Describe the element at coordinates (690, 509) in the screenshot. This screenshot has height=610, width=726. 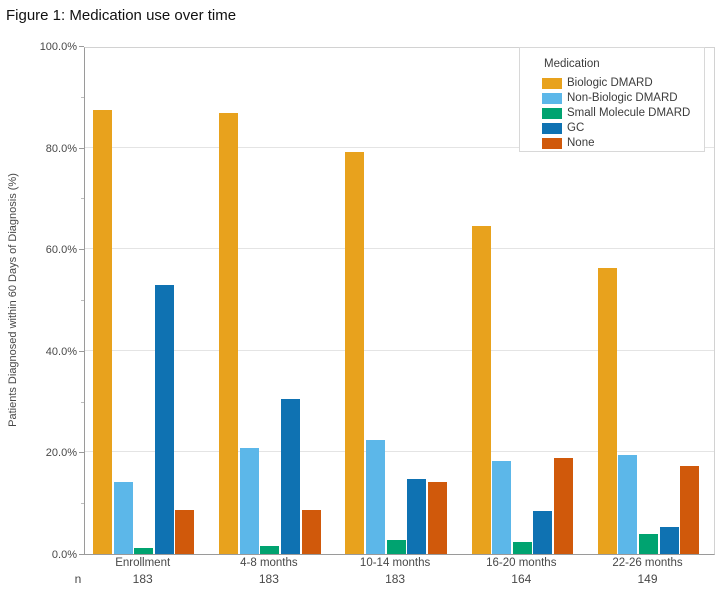
I see `bar-none-22-26-months` at that location.